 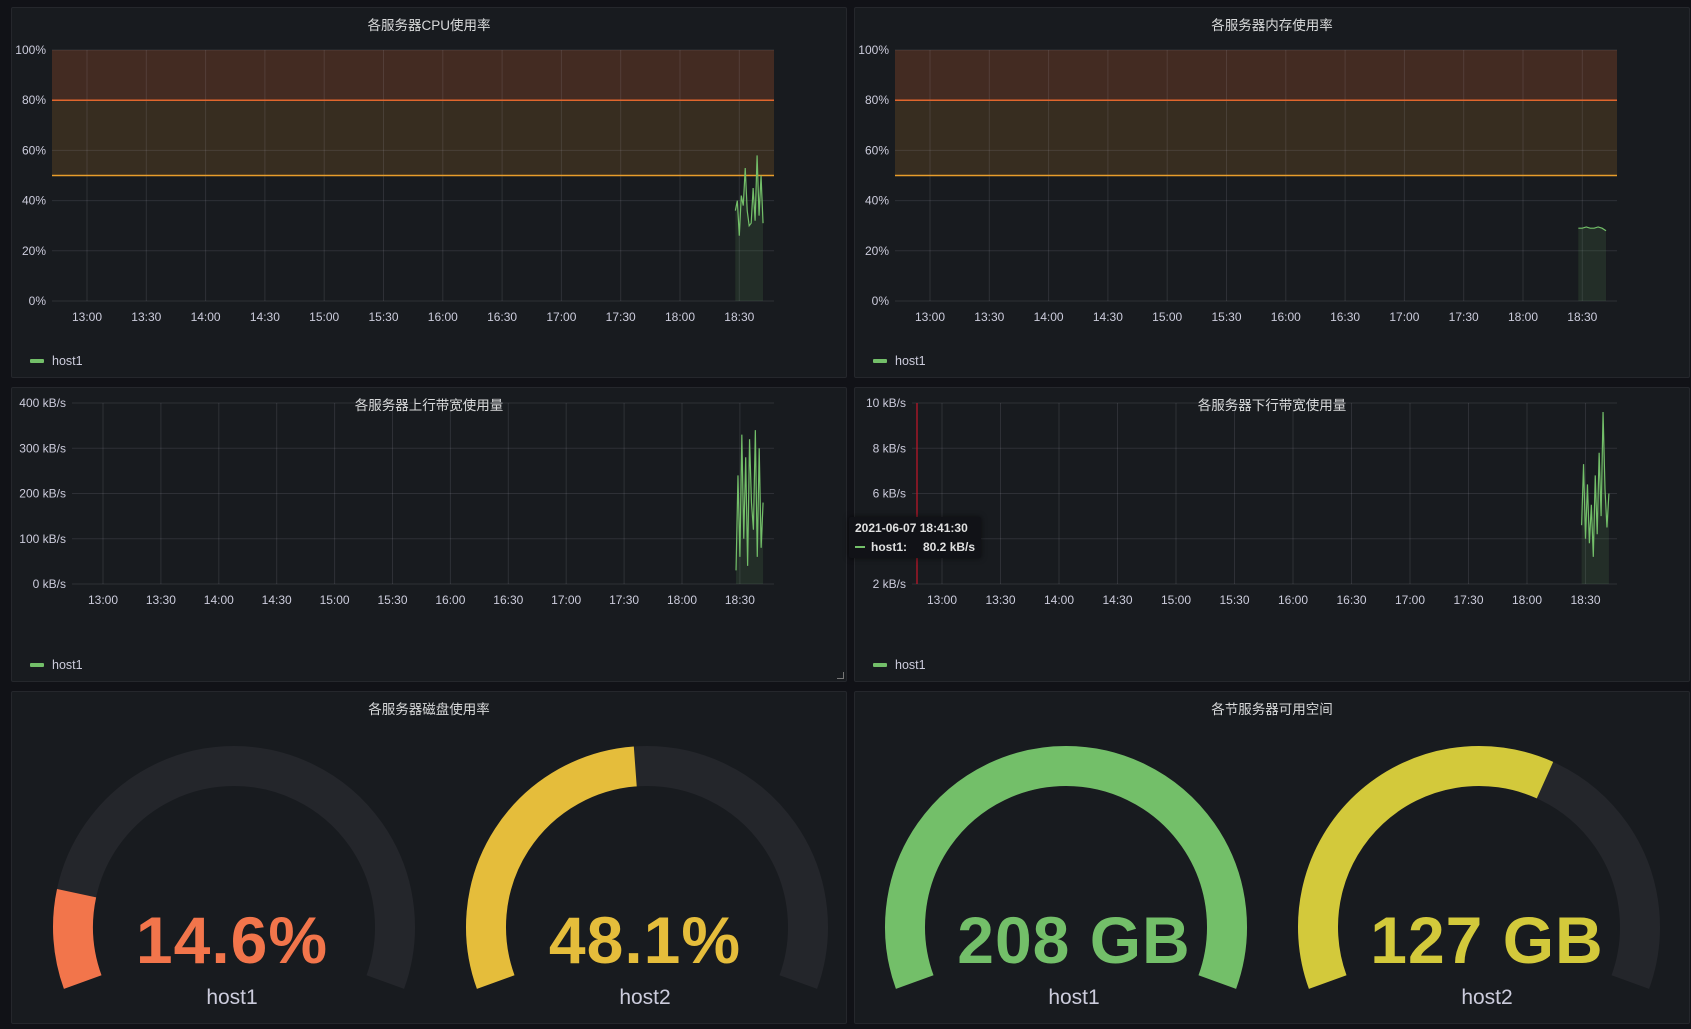 I want to click on y-tick-label: 0 kB/s, so click(x=49, y=584).